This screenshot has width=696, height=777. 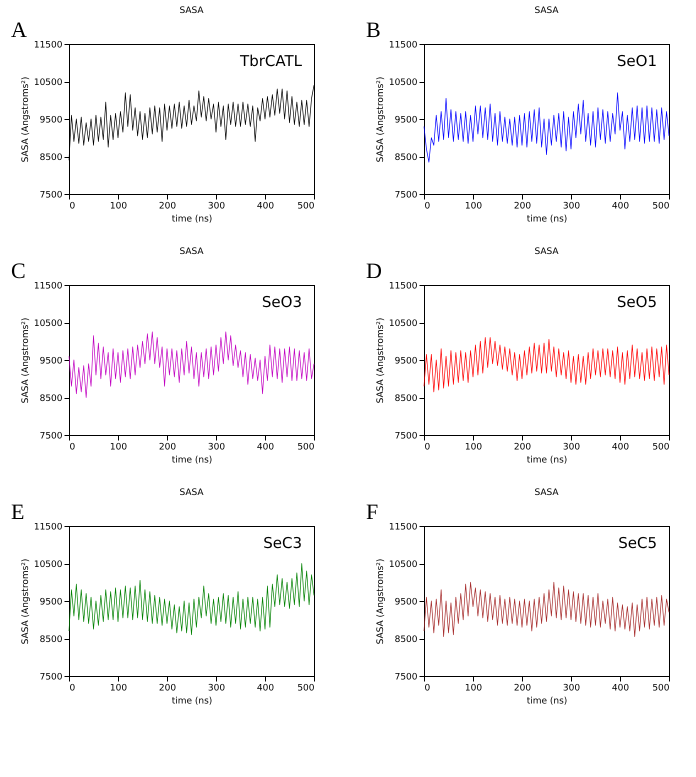 I want to click on annotation: SeC3, so click(x=282, y=543).